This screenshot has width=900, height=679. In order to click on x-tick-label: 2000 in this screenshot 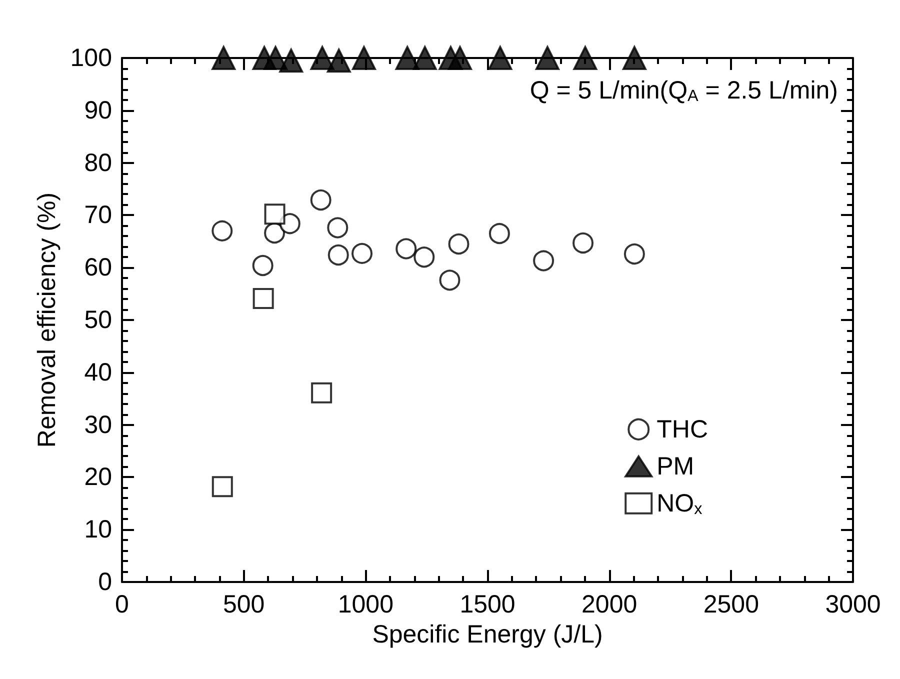, I will do `click(610, 604)`.